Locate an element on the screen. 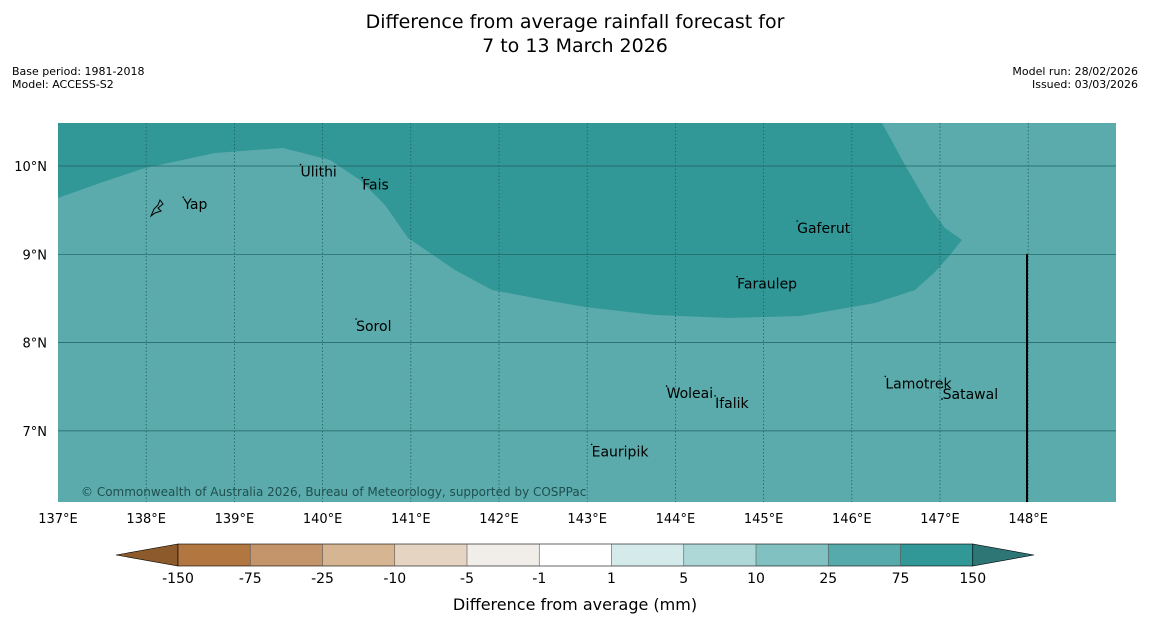 The height and width of the screenshot is (644, 1150). colorbar-tick-label: 10 is located at coordinates (756, 579).